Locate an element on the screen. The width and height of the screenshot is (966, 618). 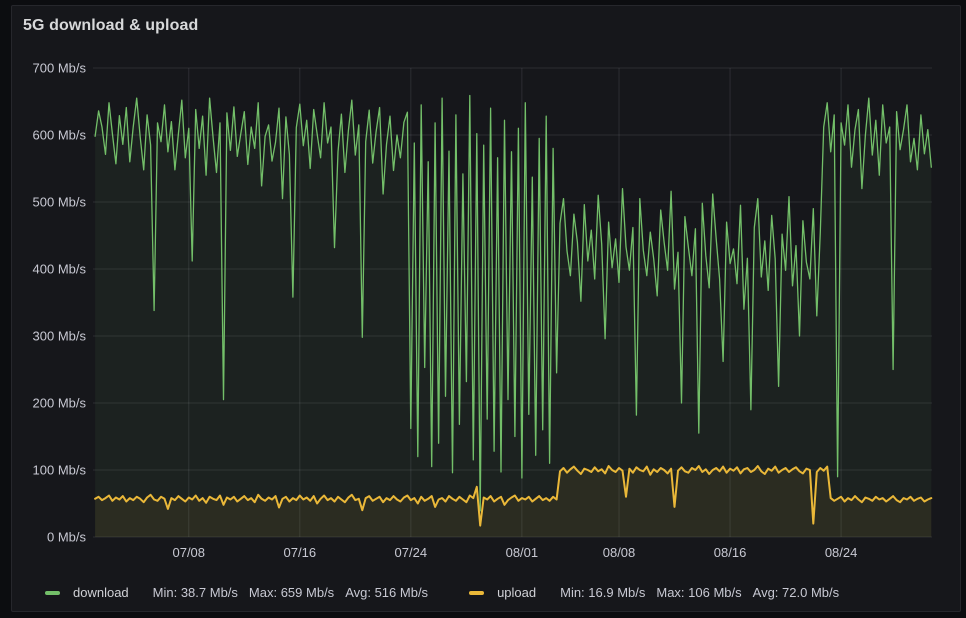
x-tick-label: 08/24 is located at coordinates (841, 552).